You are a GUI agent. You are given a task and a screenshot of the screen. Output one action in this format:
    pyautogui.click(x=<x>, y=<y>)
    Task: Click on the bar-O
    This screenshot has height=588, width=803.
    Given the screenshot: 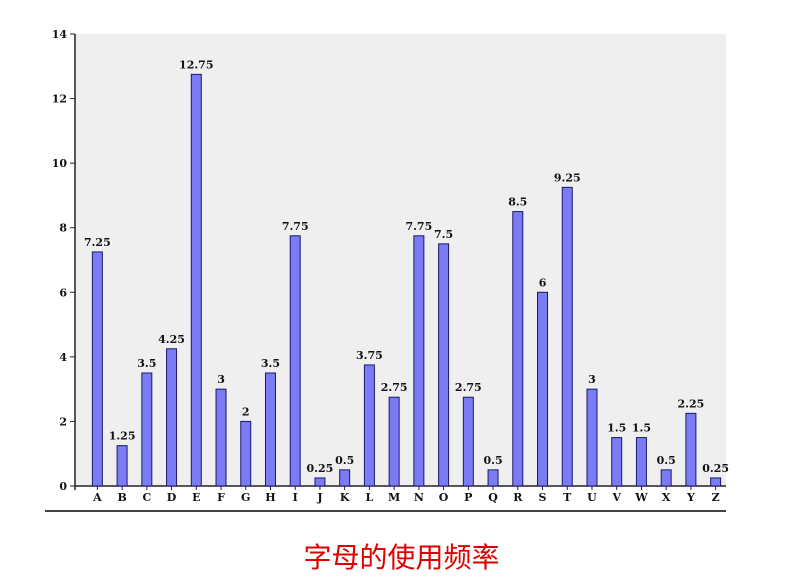 What is the action you would take?
    pyautogui.click(x=444, y=365)
    